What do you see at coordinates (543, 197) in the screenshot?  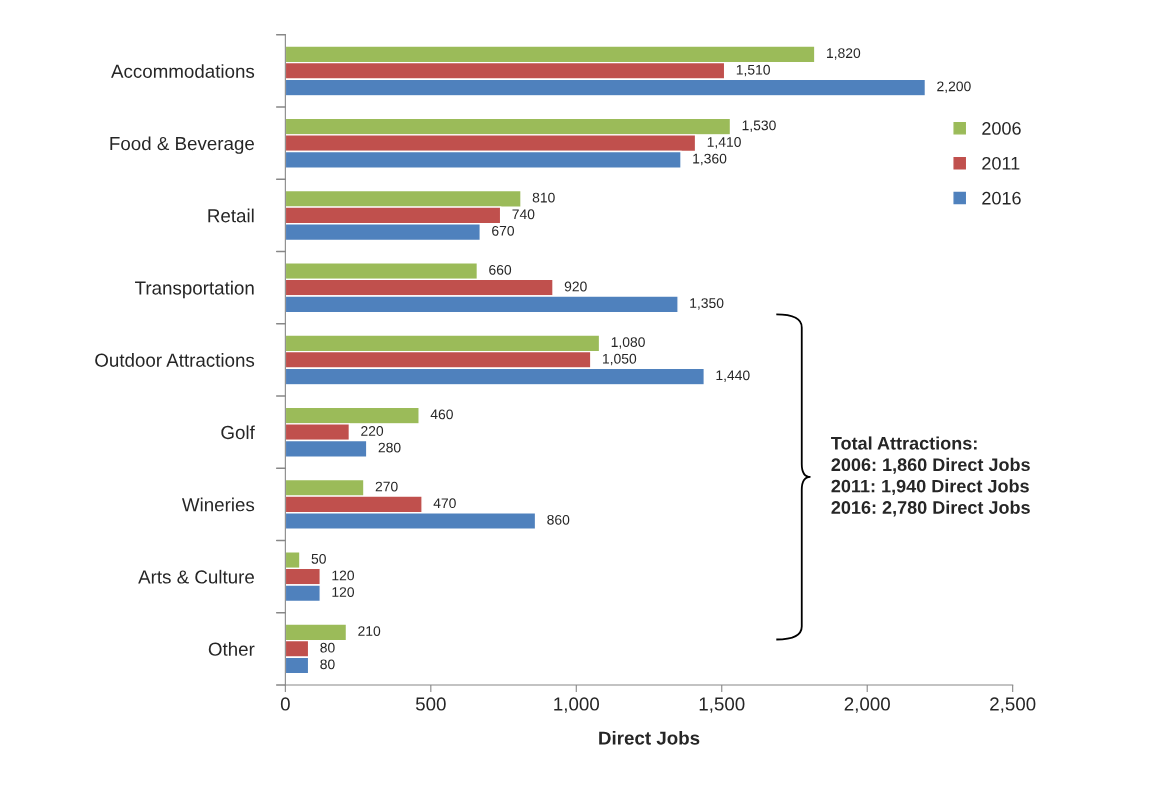 I see `data-label: 810` at bounding box center [543, 197].